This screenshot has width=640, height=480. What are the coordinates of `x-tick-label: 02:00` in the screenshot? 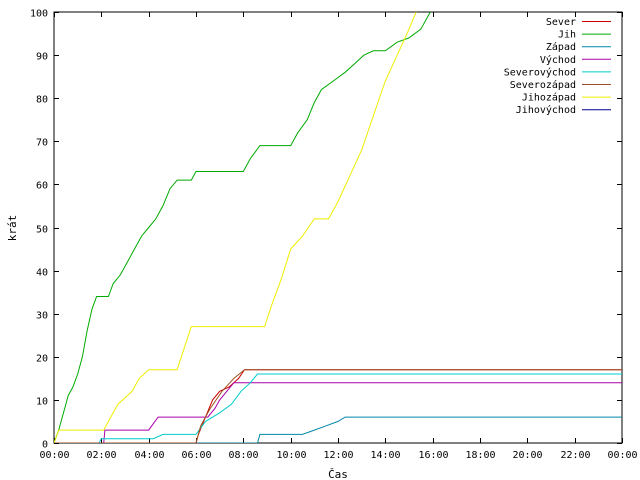 It's located at (101, 455).